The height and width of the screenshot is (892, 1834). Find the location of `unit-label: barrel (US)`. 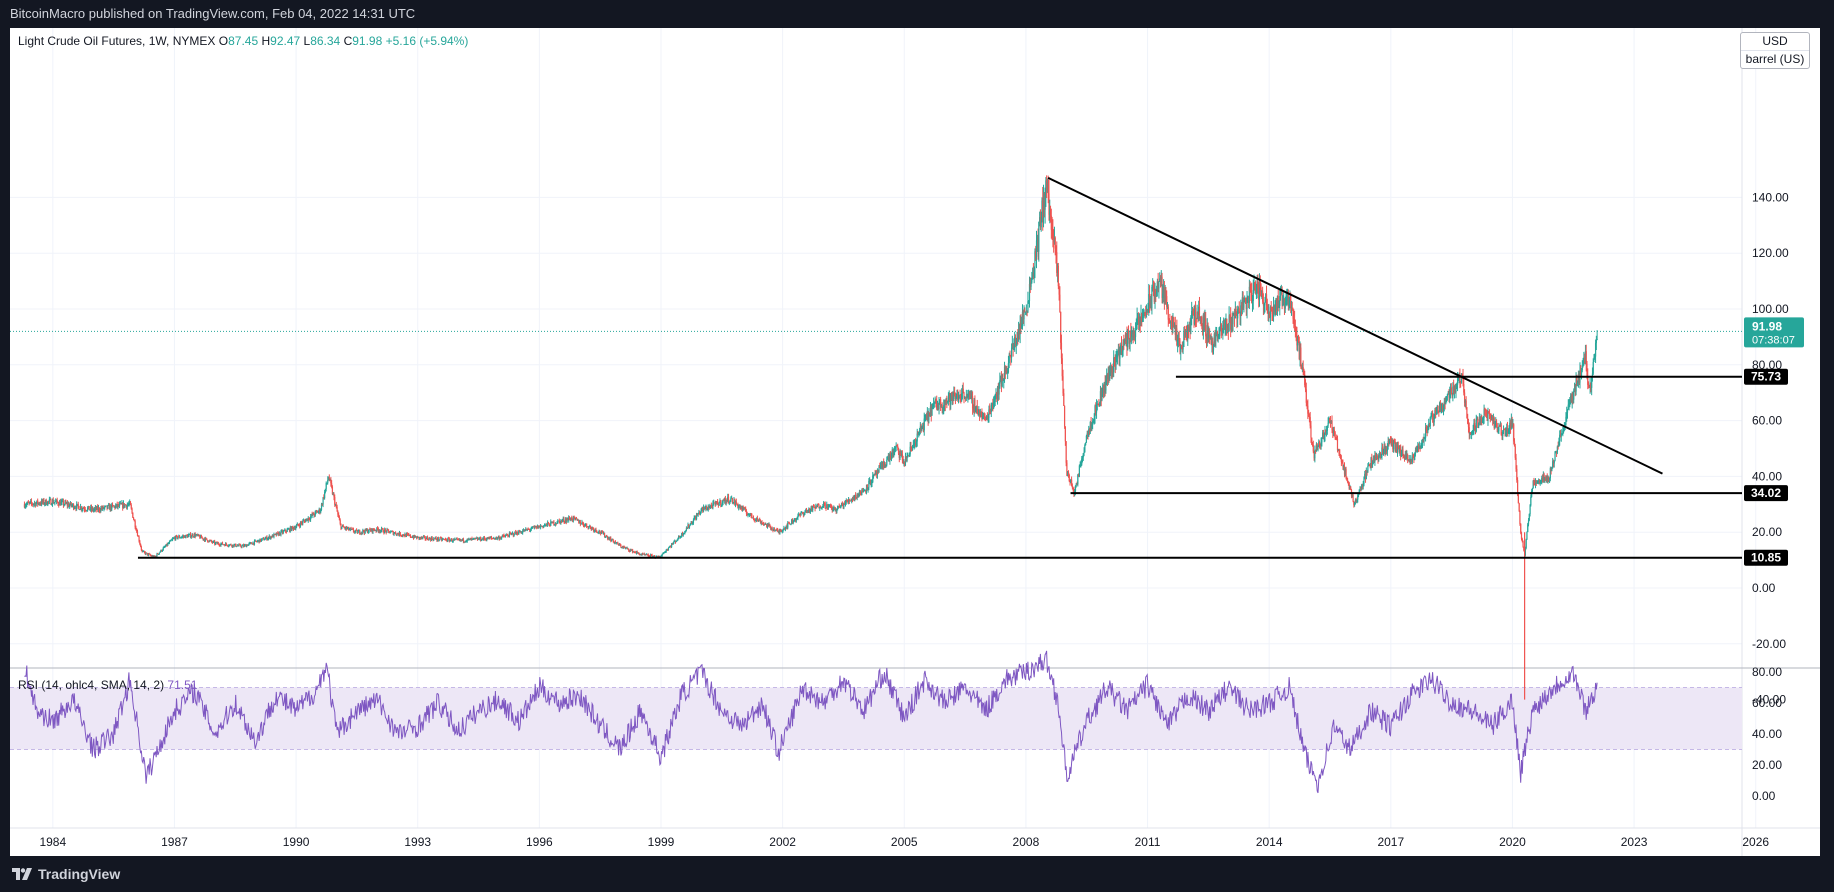

unit-label: barrel (US) is located at coordinates (1775, 59).